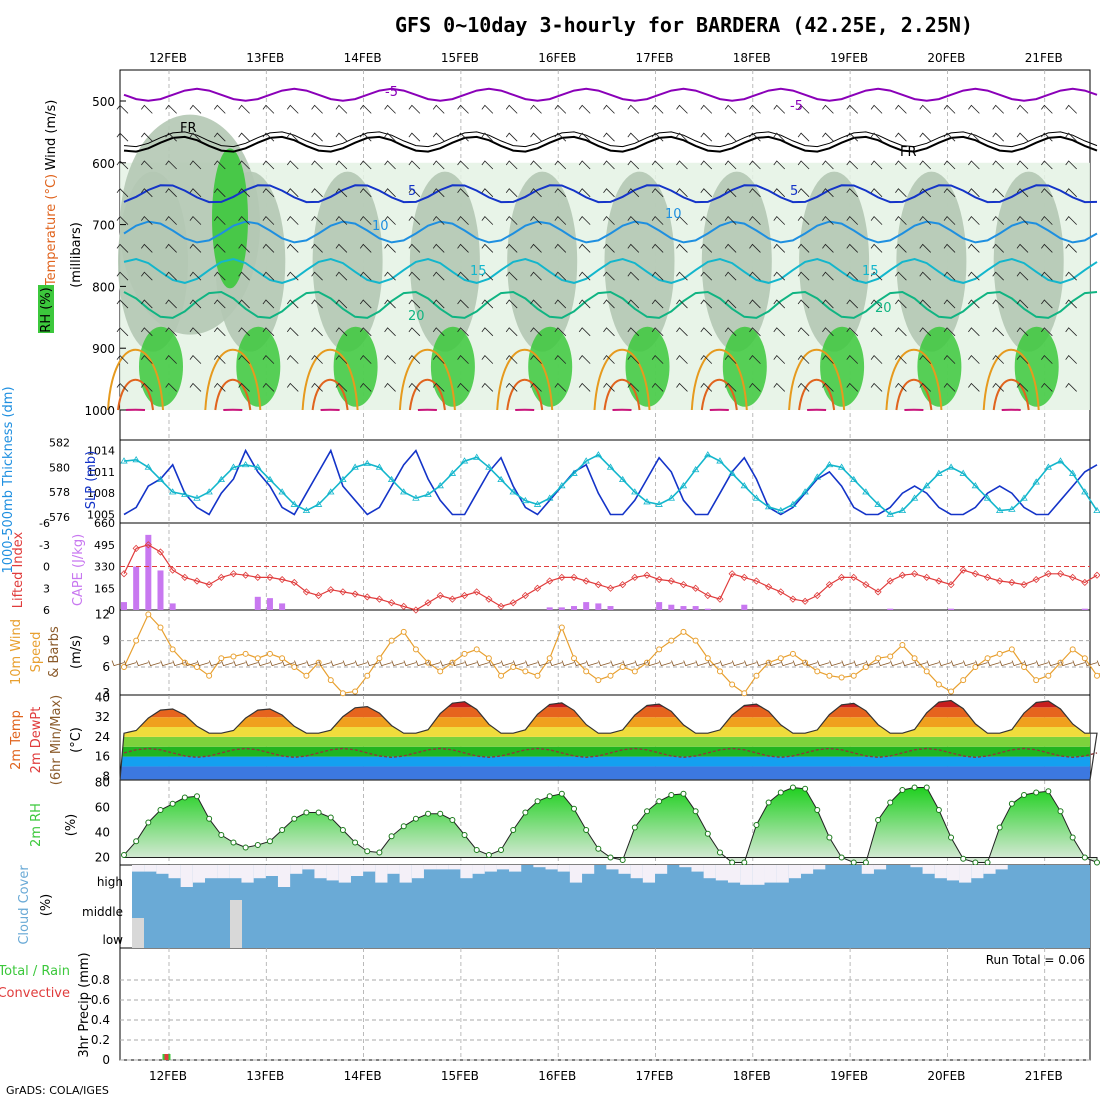 The image size is (1100, 1100). I want to click on li-tick: 6, so click(46, 610).